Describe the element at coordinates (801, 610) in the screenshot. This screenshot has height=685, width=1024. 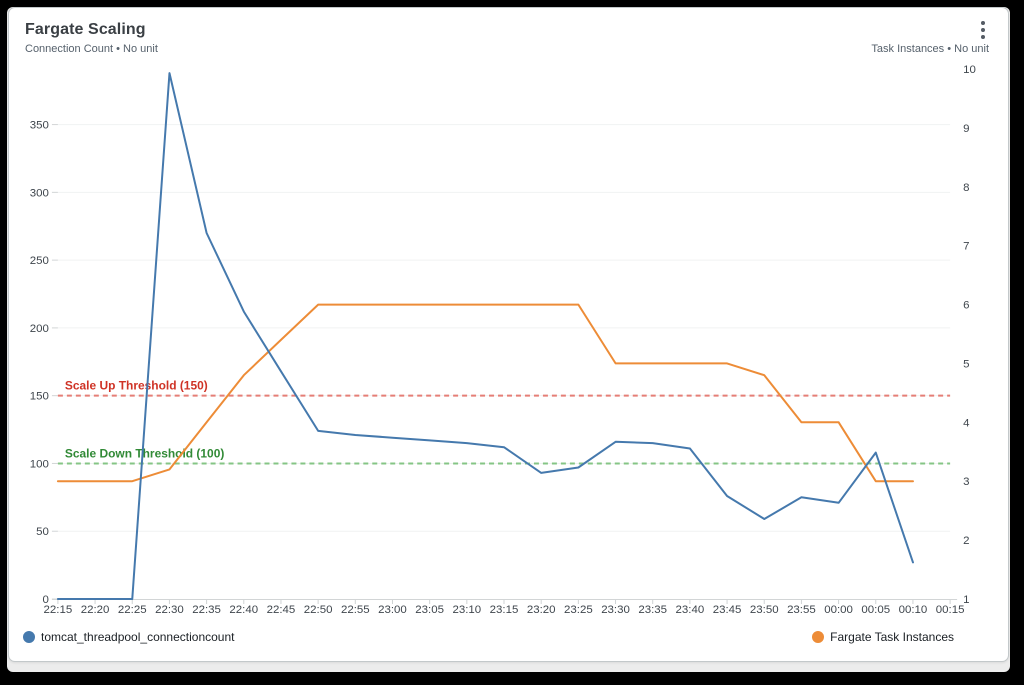
I see `x-axis-tick-label: 23:55` at that location.